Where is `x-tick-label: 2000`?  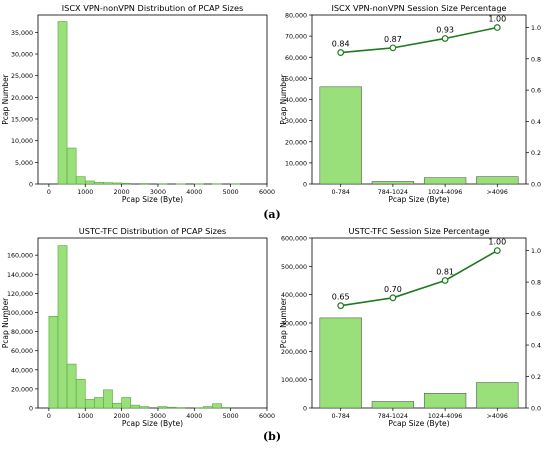 x-tick-label: 2000 is located at coordinates (122, 192).